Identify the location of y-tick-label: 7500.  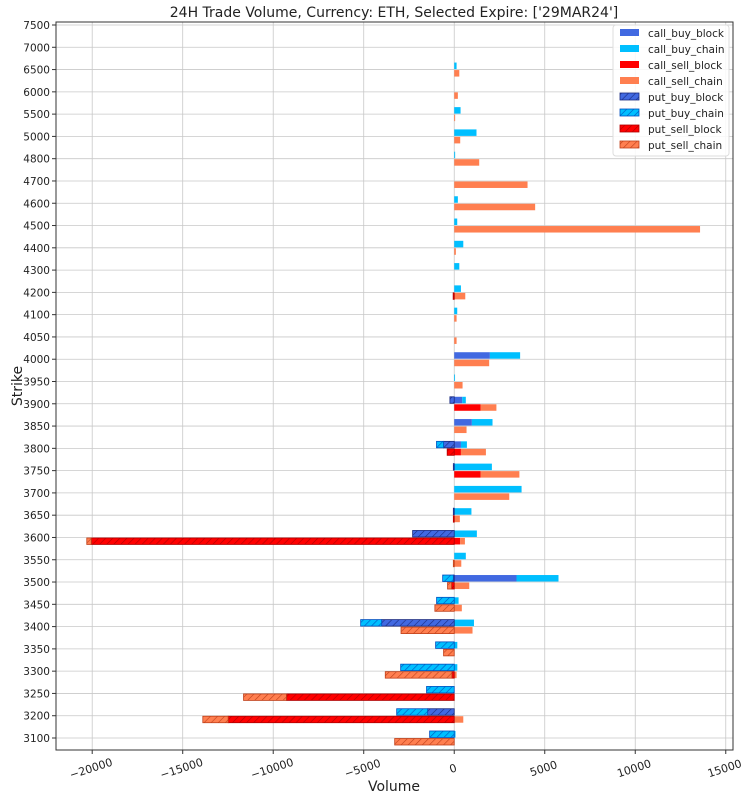
(36, 26).